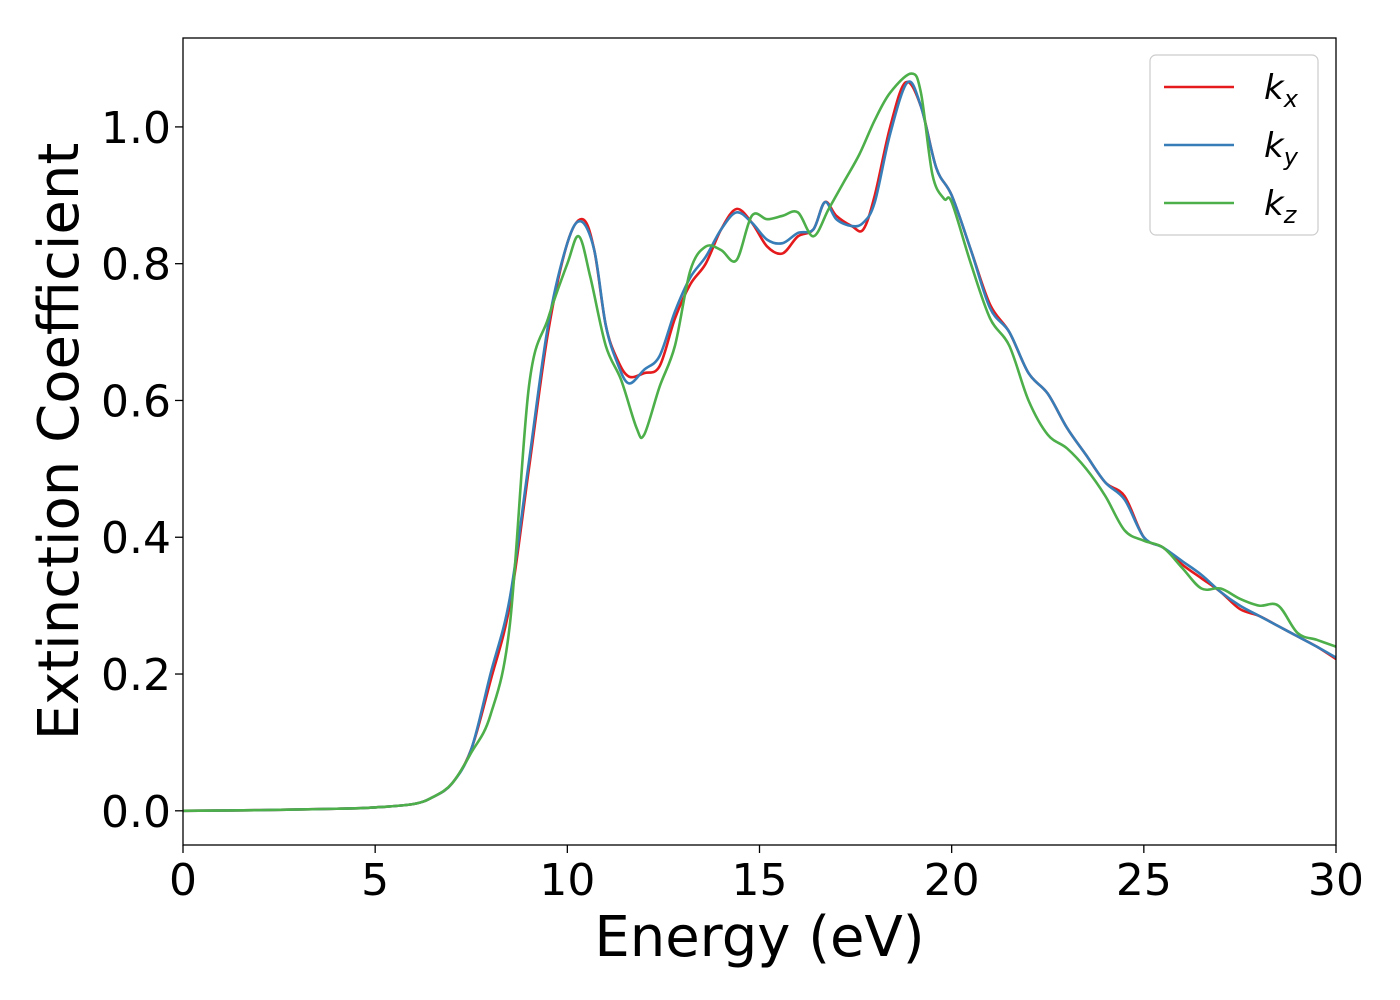  Describe the element at coordinates (136, 675) in the screenshot. I see `y-tick-label: 0.2` at that location.